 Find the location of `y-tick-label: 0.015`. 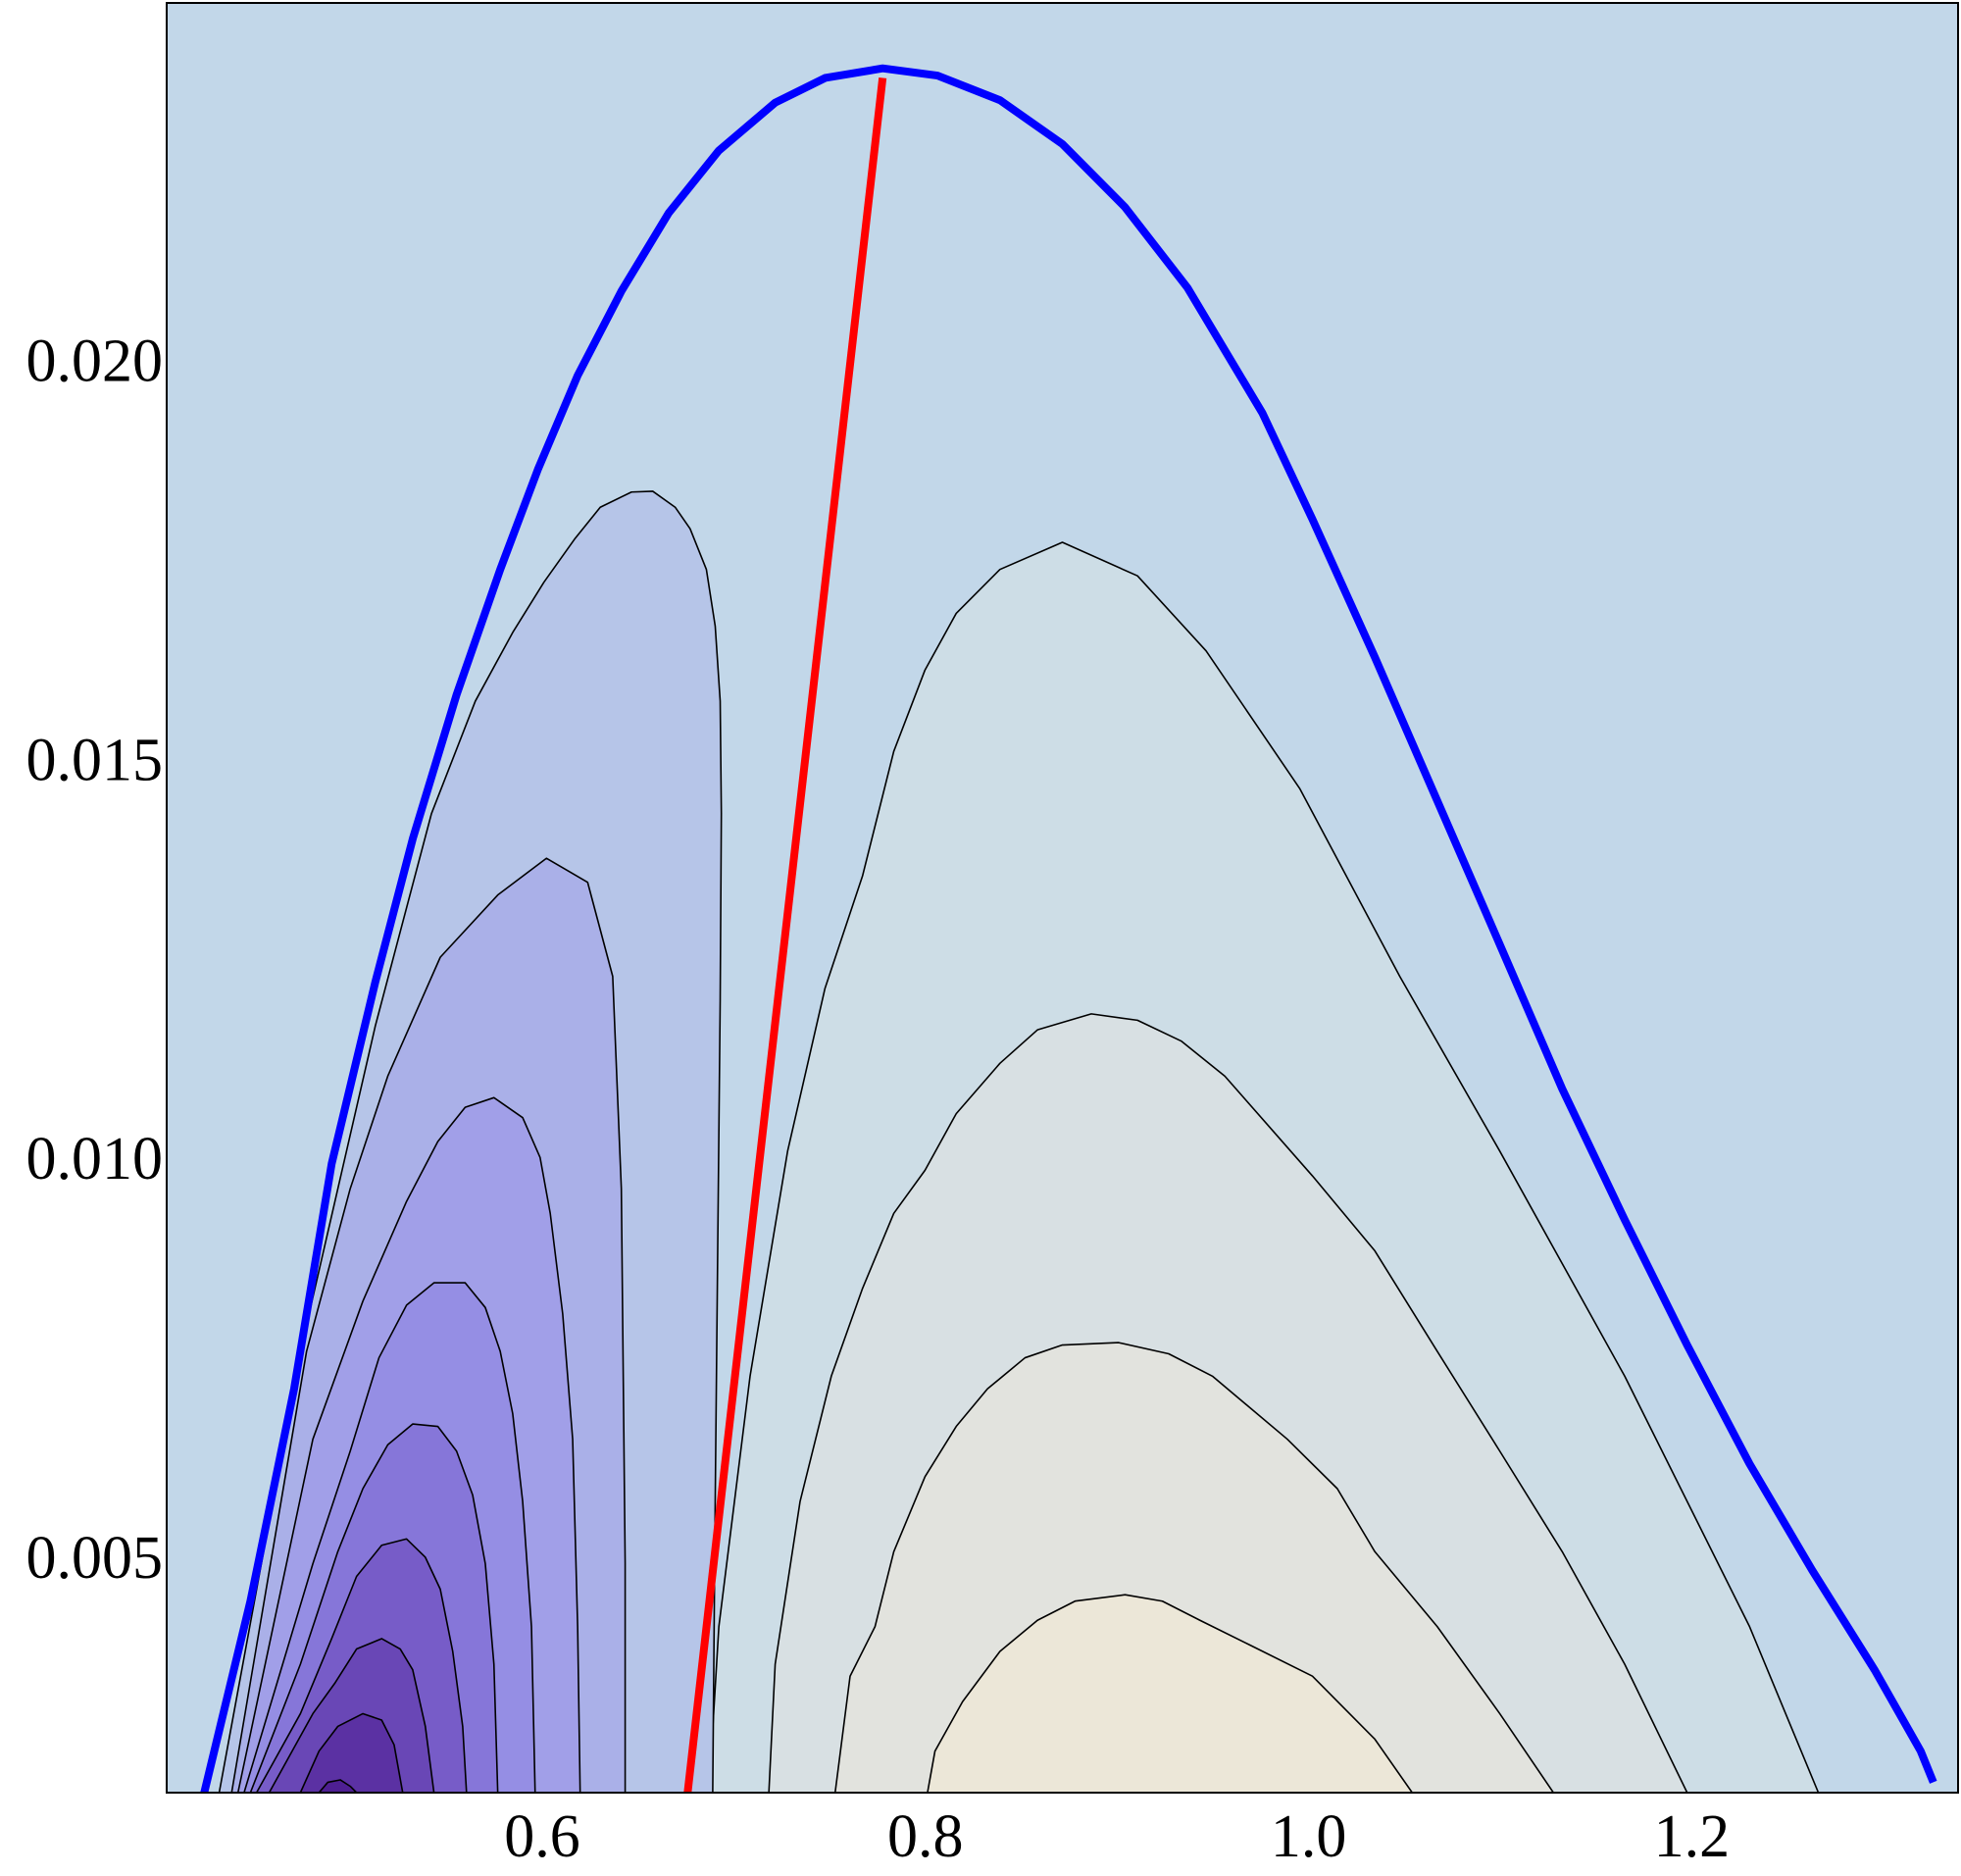

y-tick-label: 0.015 is located at coordinates (95, 760).